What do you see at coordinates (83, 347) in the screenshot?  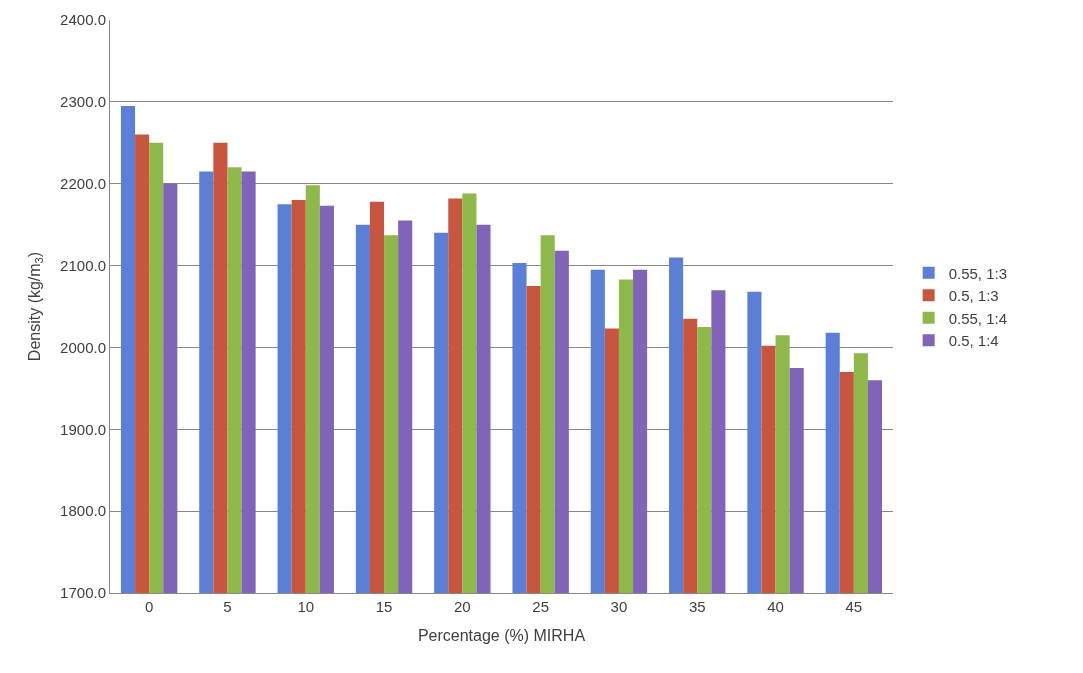 I see `y-tick-label: 2000.0` at bounding box center [83, 347].